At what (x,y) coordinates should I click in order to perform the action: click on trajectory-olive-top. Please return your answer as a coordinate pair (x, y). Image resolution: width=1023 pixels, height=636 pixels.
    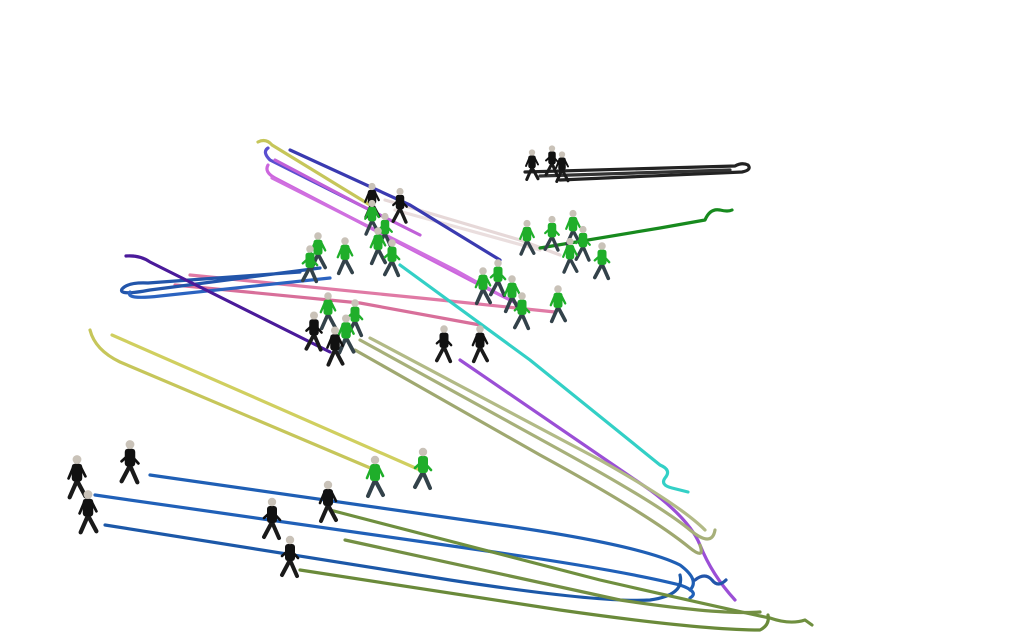
    Looking at the image, I should click on (314, 172).